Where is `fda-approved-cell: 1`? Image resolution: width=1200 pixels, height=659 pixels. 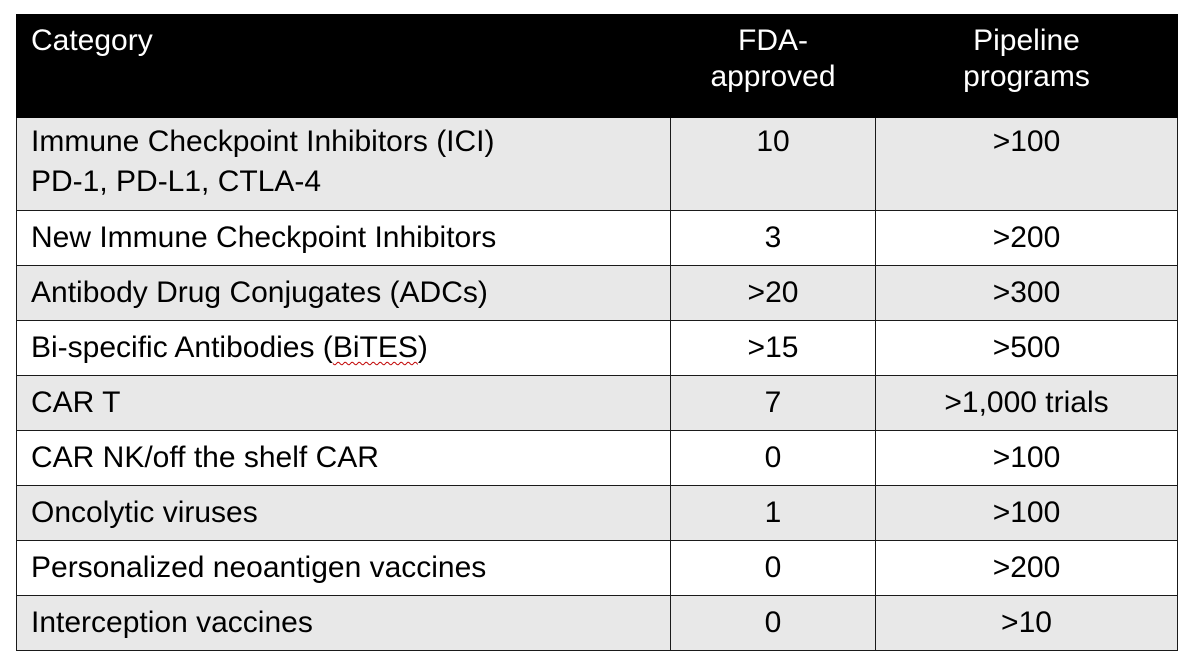
fda-approved-cell: 1 is located at coordinates (773, 513).